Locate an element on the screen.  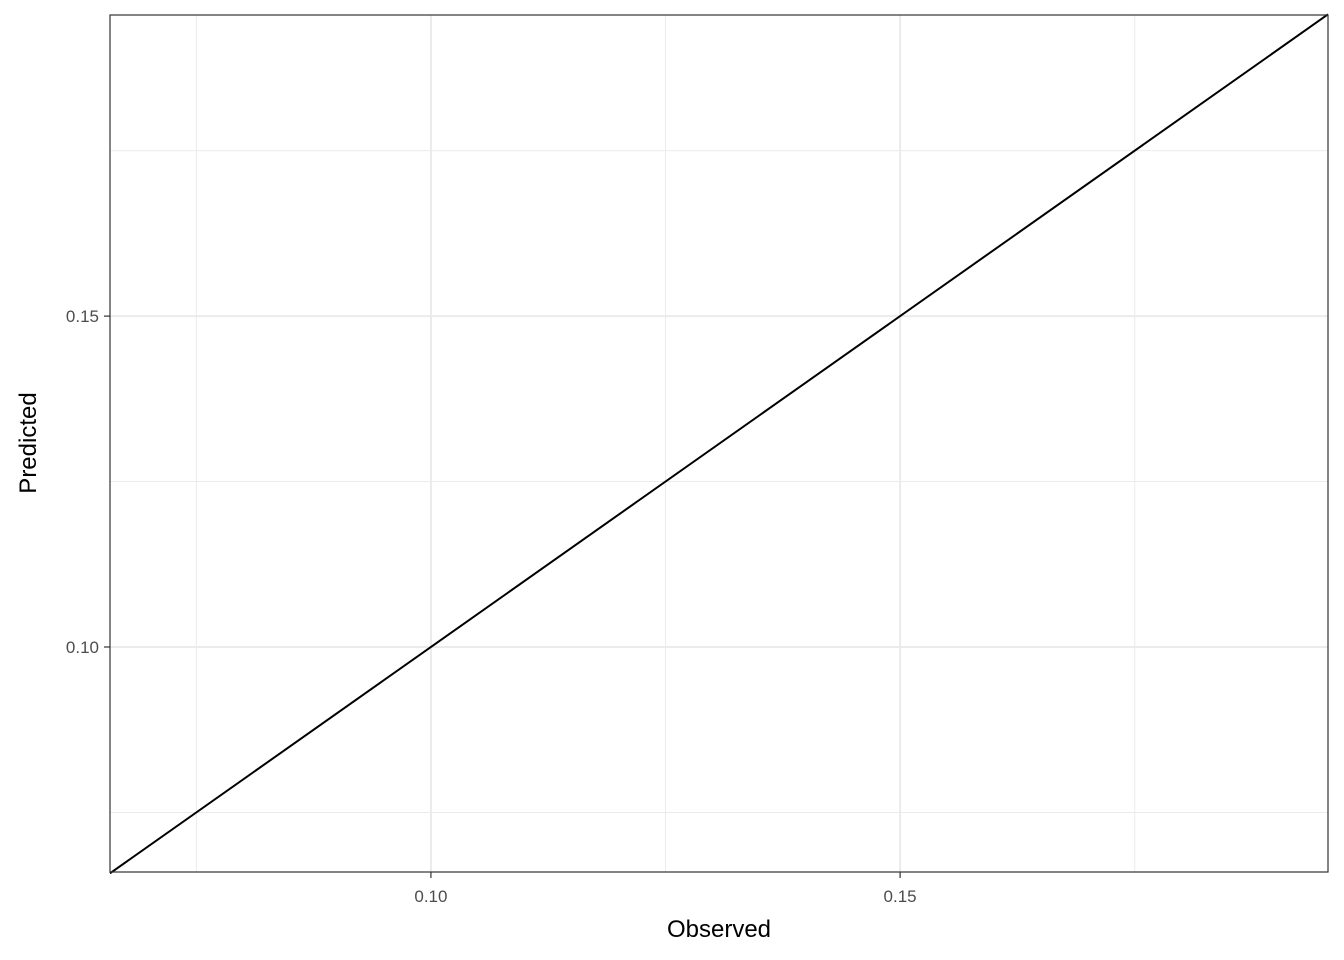
x-axis-label: Observed is located at coordinates (719, 929).